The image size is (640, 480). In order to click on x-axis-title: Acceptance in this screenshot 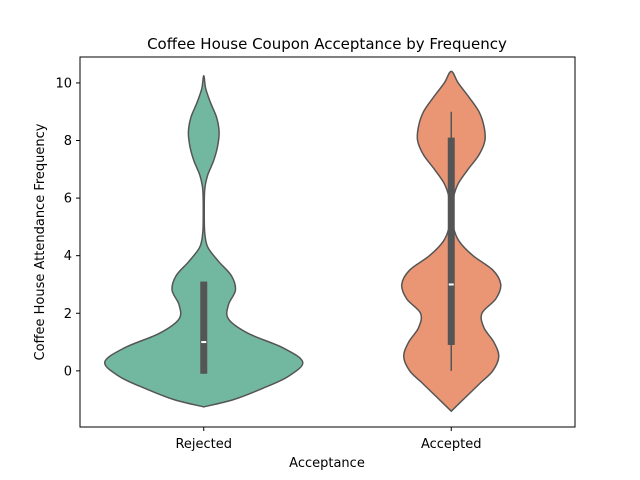, I will do `click(327, 463)`.